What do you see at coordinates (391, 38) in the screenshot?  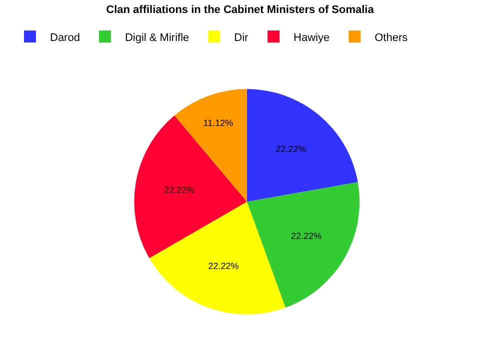 I see `legend-label: Others` at bounding box center [391, 38].